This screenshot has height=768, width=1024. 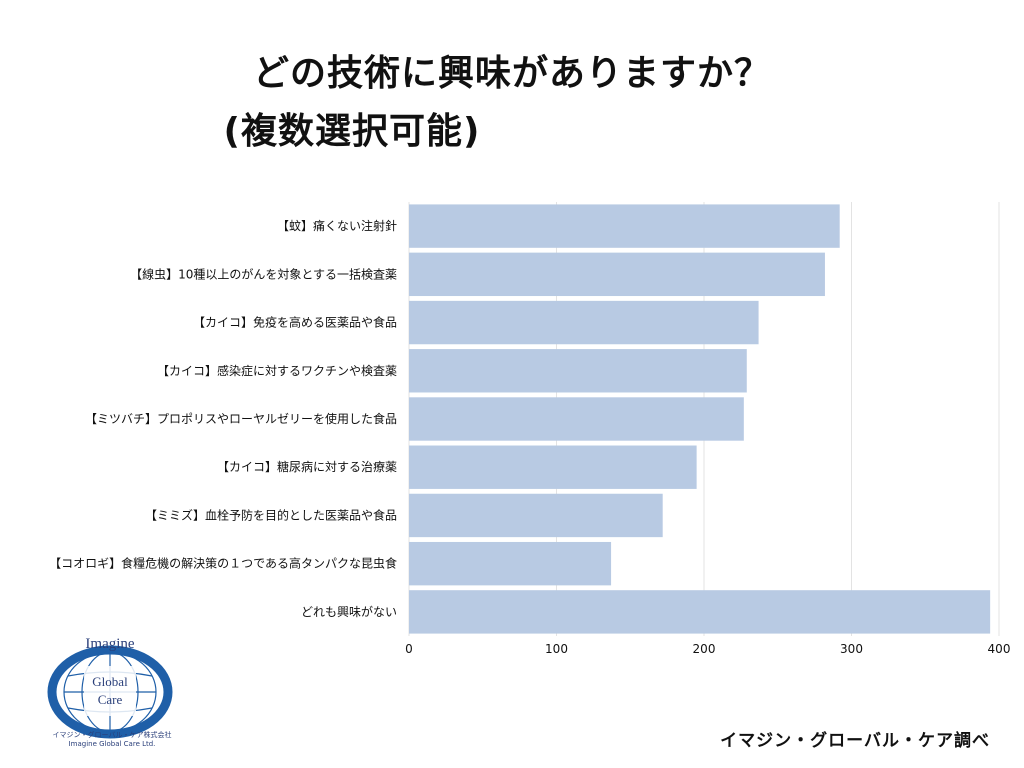 I want to click on category-label: 【ミツバチ】プロポリスやローヤルゼリーを使用した食品, so click(x=241, y=418).